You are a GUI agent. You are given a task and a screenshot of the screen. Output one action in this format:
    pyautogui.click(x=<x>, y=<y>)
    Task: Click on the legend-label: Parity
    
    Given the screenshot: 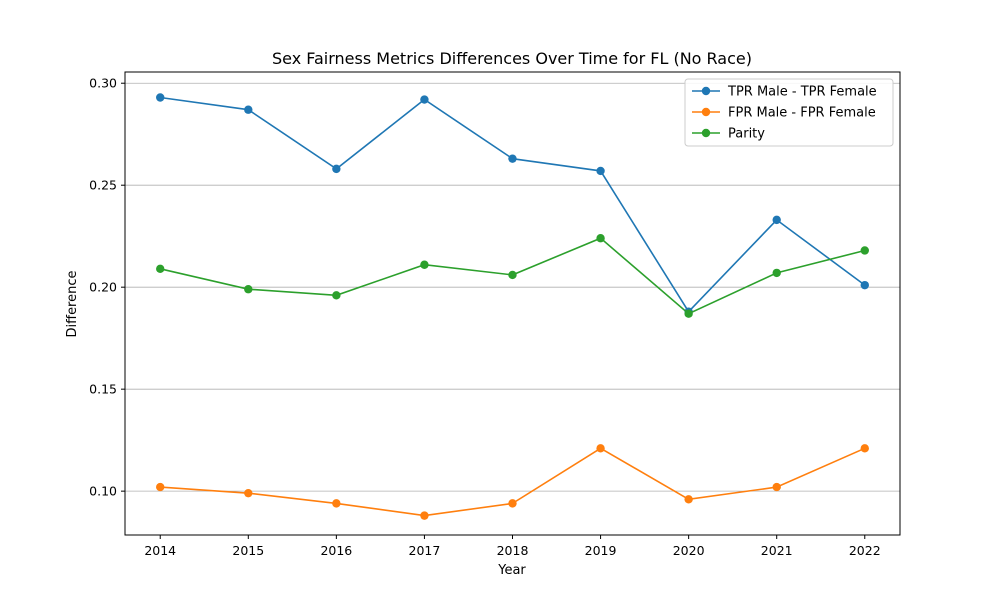 What is the action you would take?
    pyautogui.click(x=746, y=134)
    